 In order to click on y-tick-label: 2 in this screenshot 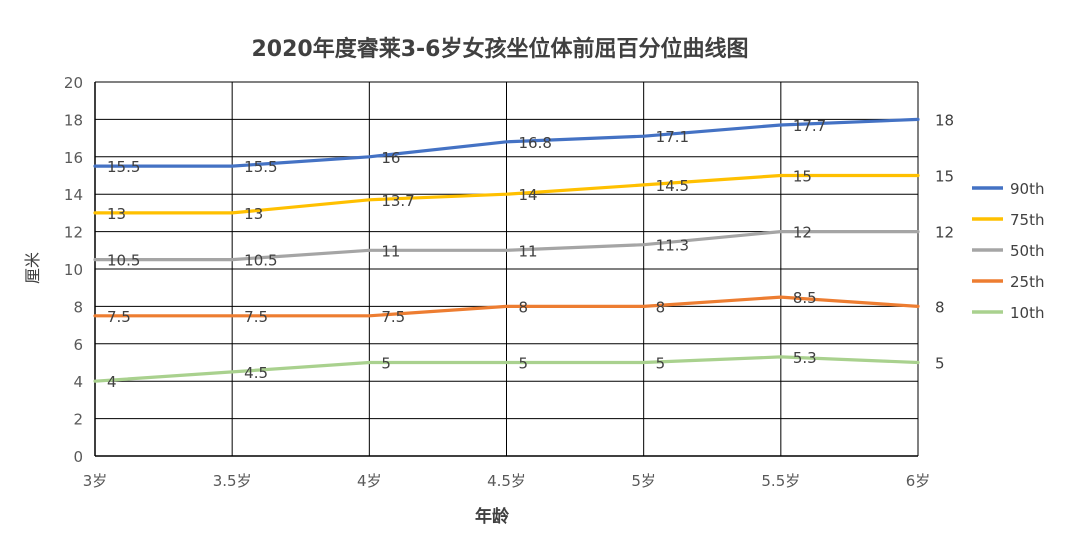, I will do `click(78, 420)`.